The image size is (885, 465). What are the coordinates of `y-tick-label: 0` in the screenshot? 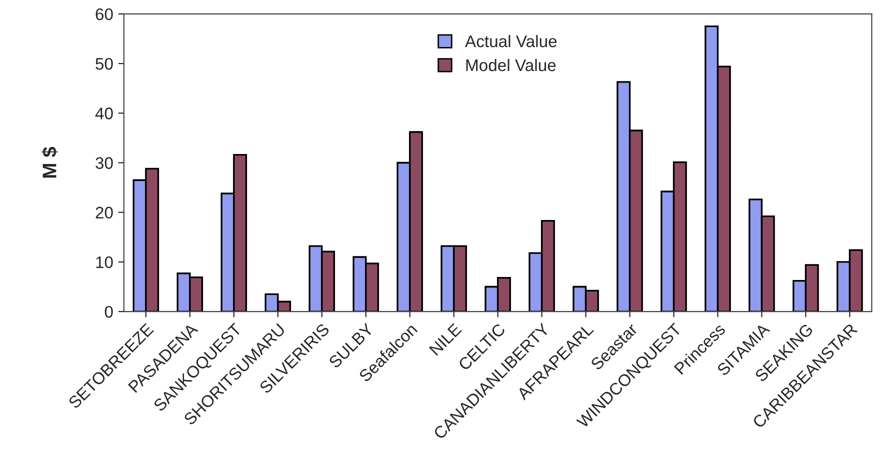 It's located at (108, 312).